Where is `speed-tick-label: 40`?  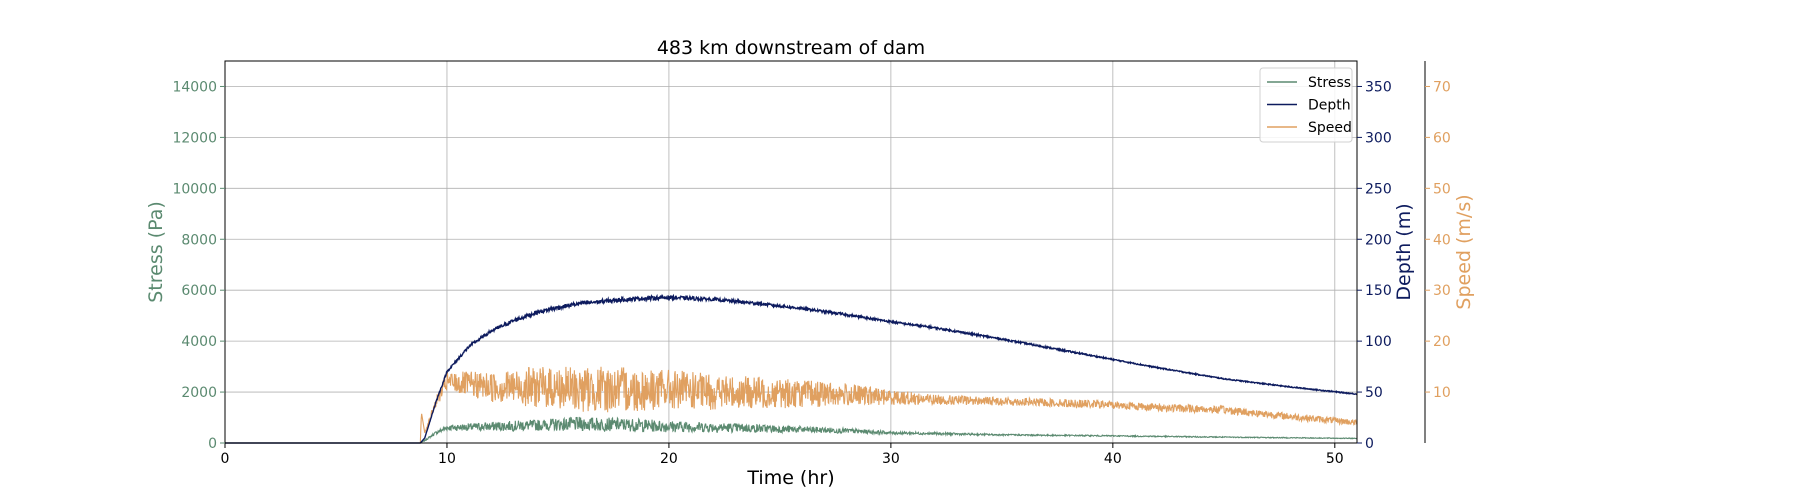 speed-tick-label: 40 is located at coordinates (1442, 240).